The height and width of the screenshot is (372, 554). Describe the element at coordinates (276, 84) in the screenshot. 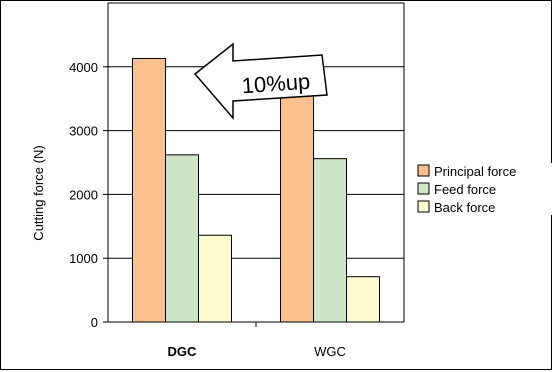

I see `annotation-label: 10%up` at that location.